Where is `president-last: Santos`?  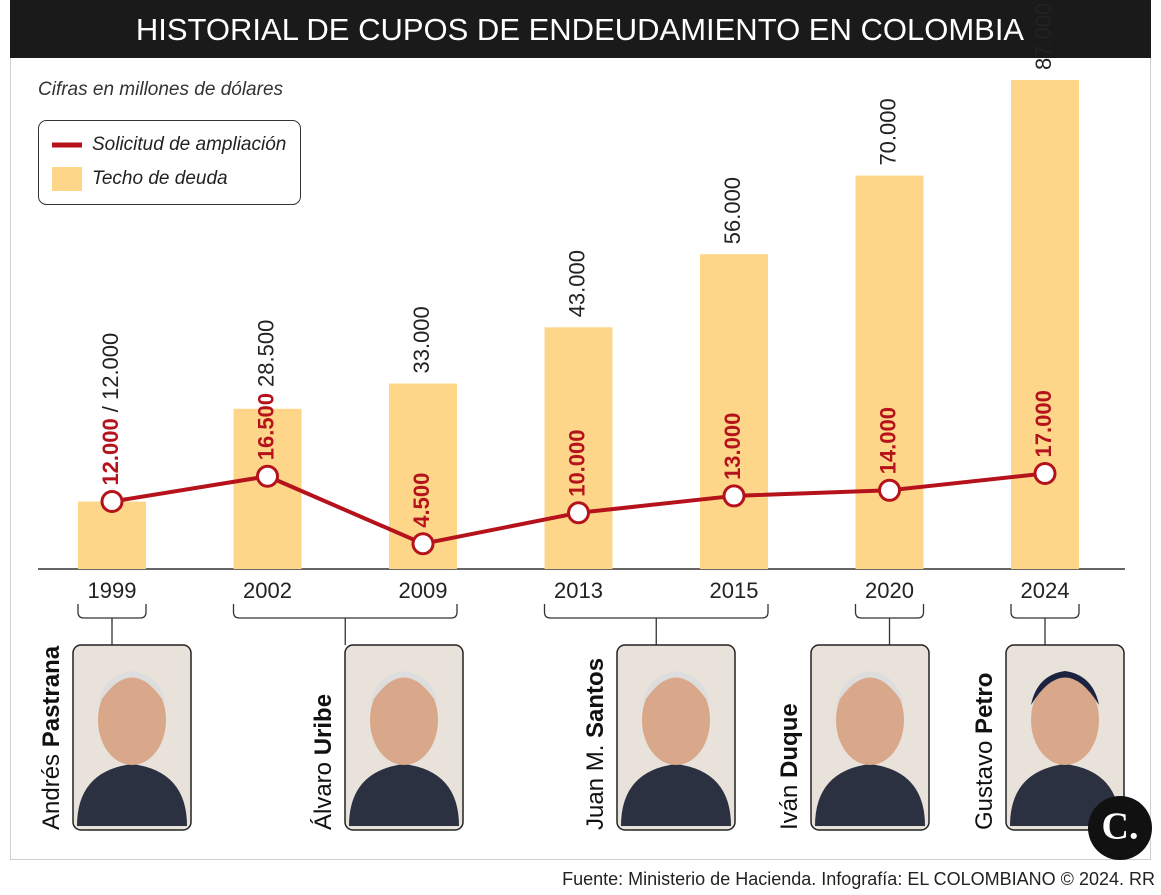 president-last: Santos is located at coordinates (595, 698).